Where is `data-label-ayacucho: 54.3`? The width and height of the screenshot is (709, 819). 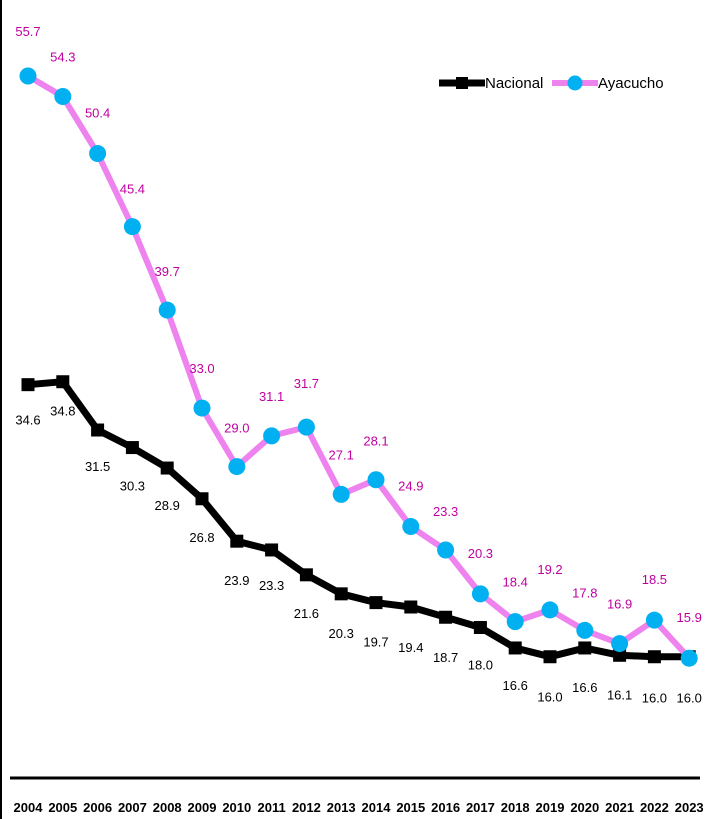
data-label-ayacucho: 54.3 is located at coordinates (62, 56).